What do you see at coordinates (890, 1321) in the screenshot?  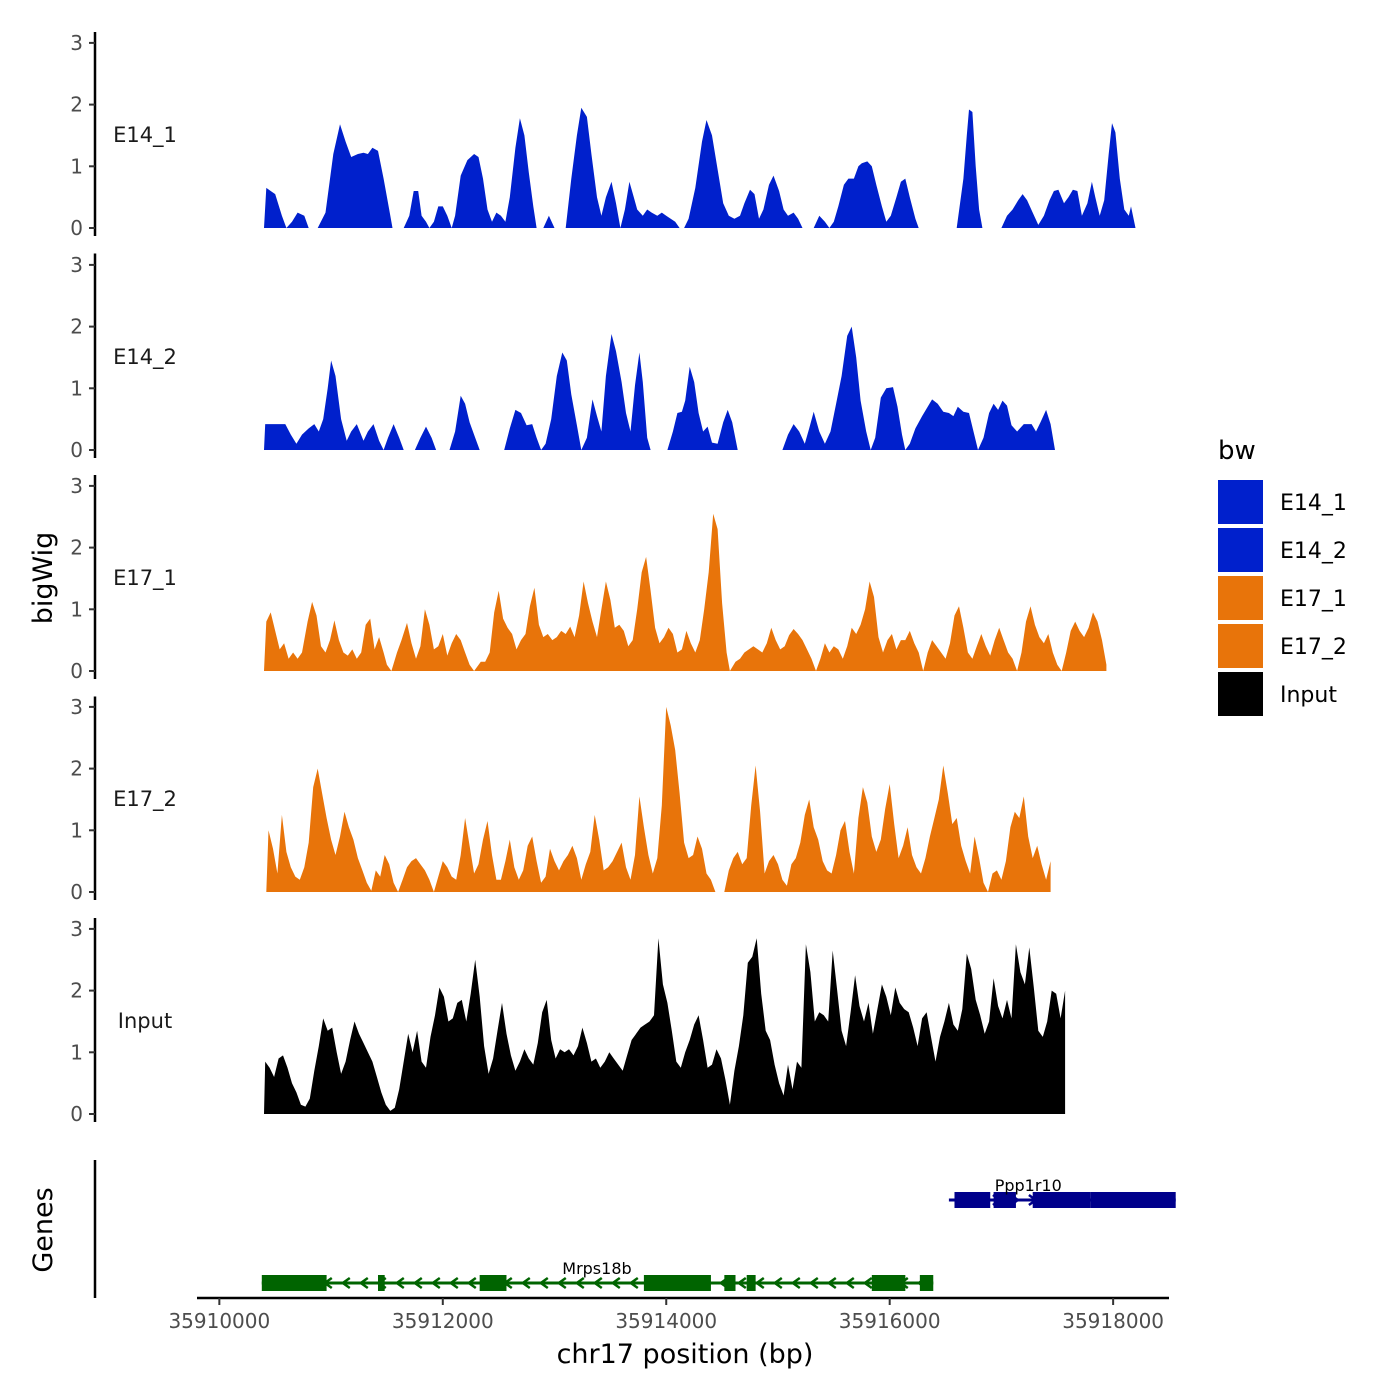 I see `x-tick-label: 35916000` at bounding box center [890, 1321].